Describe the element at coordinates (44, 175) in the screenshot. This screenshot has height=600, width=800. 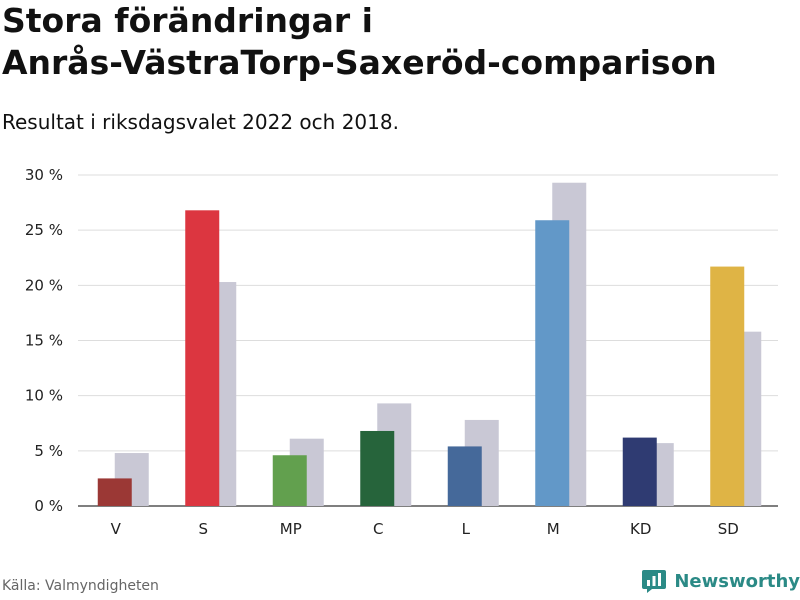
I see `y-tick-label: 30 %` at that location.